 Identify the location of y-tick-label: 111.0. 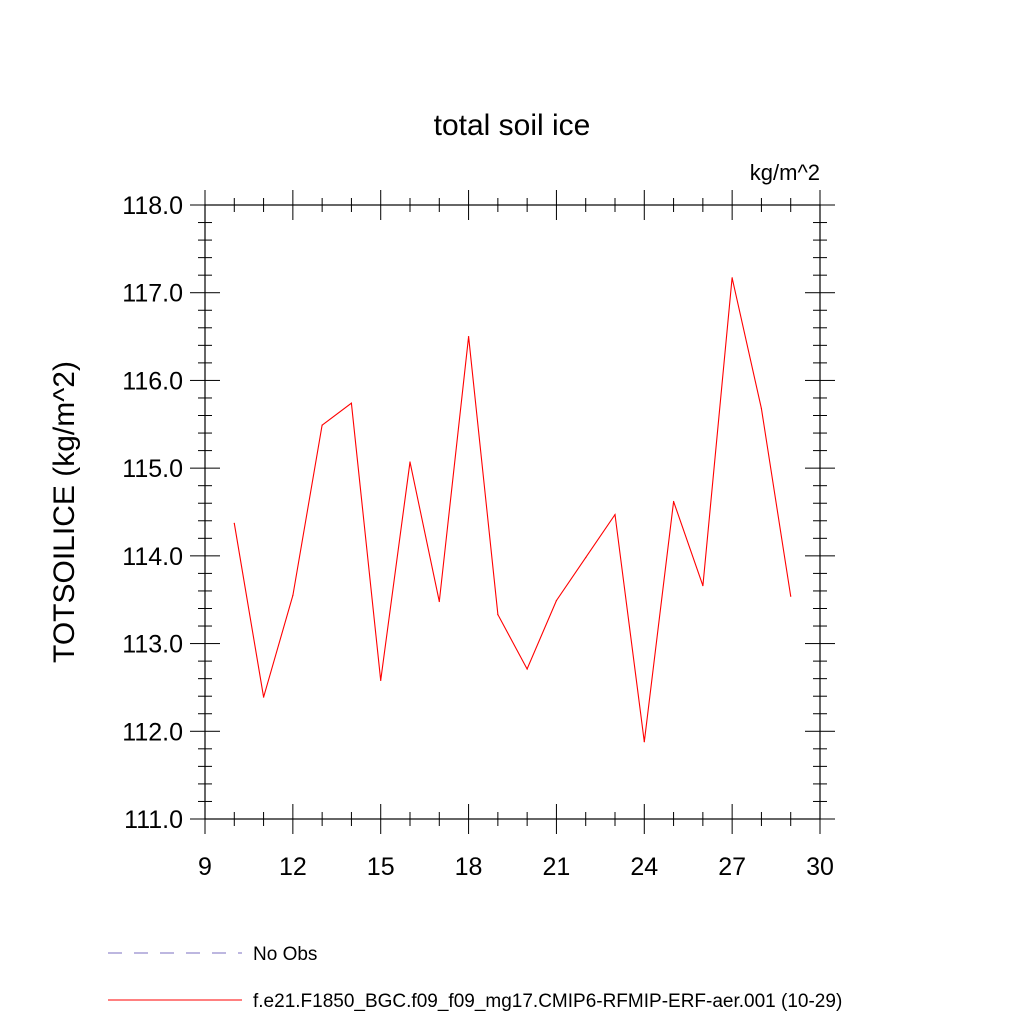
(153, 820).